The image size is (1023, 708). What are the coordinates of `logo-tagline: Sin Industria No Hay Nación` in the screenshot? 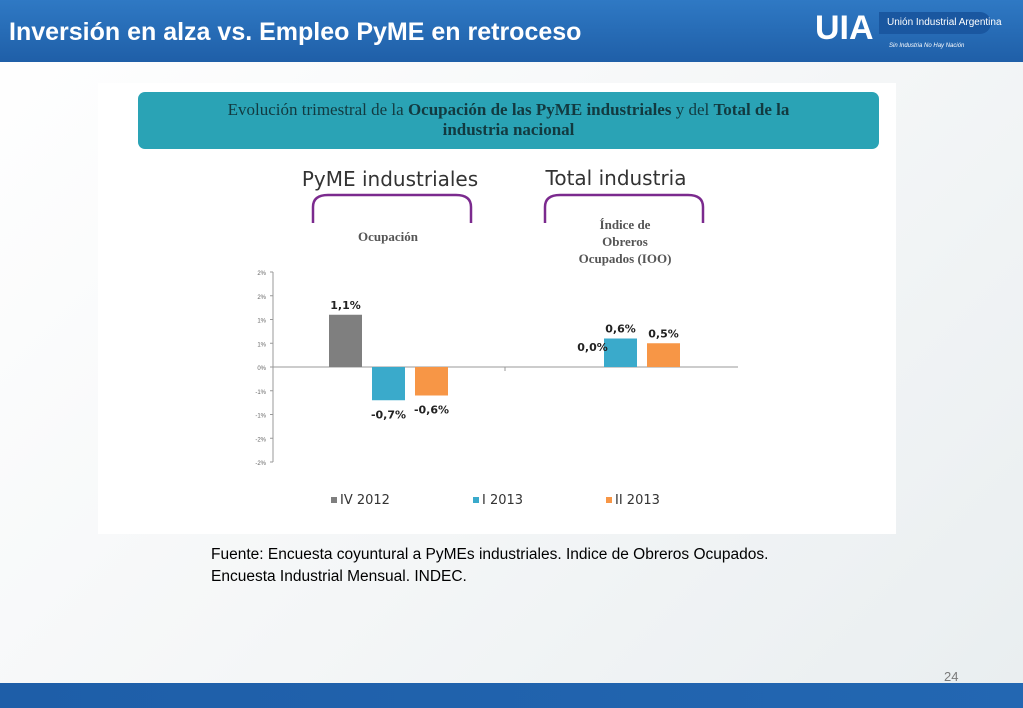 It's located at (927, 46).